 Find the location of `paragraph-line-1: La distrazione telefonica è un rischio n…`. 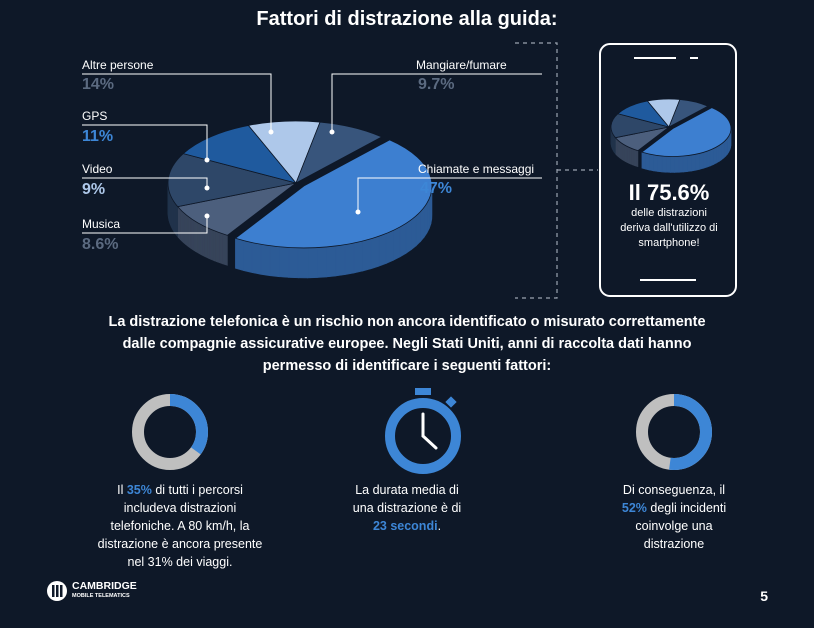

paragraph-line-1: La distrazione telefonica è un rischio n… is located at coordinates (407, 322).